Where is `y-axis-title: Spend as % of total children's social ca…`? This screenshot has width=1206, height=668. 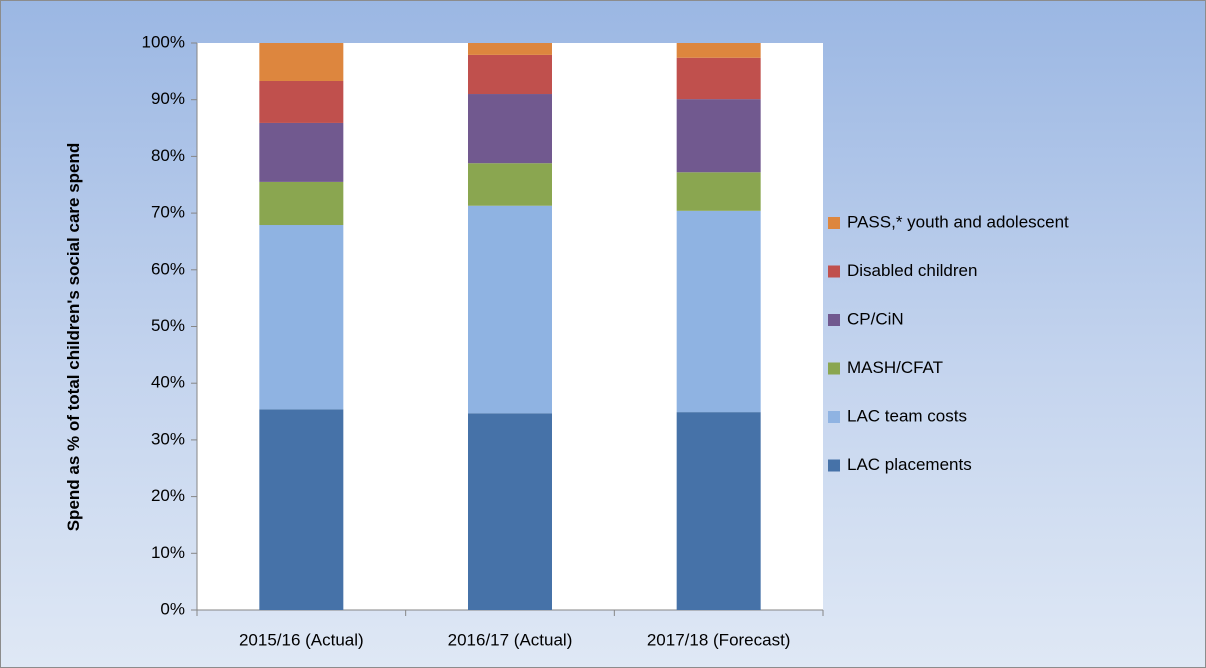 y-axis-title: Spend as % of total children's social ca… is located at coordinates (73, 337).